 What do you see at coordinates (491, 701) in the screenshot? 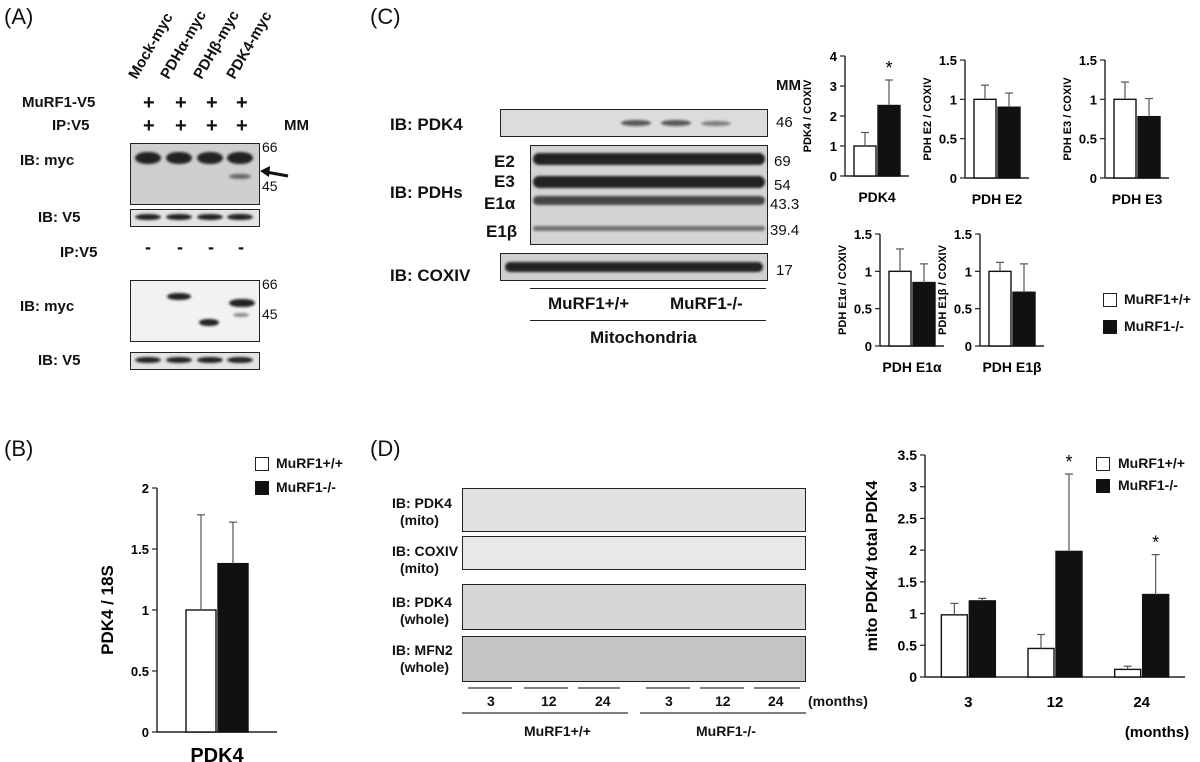
I see `d-age-0: 3` at bounding box center [491, 701].